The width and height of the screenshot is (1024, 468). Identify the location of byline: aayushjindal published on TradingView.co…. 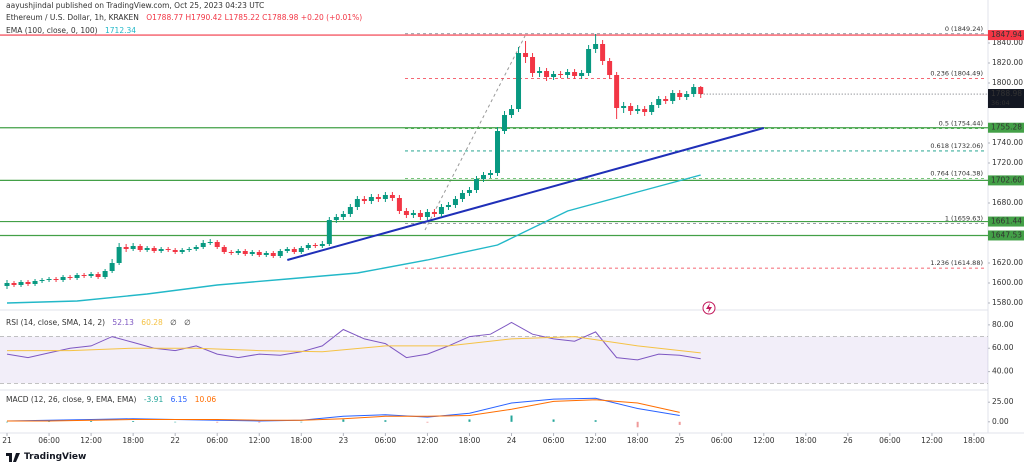
(137, 5).